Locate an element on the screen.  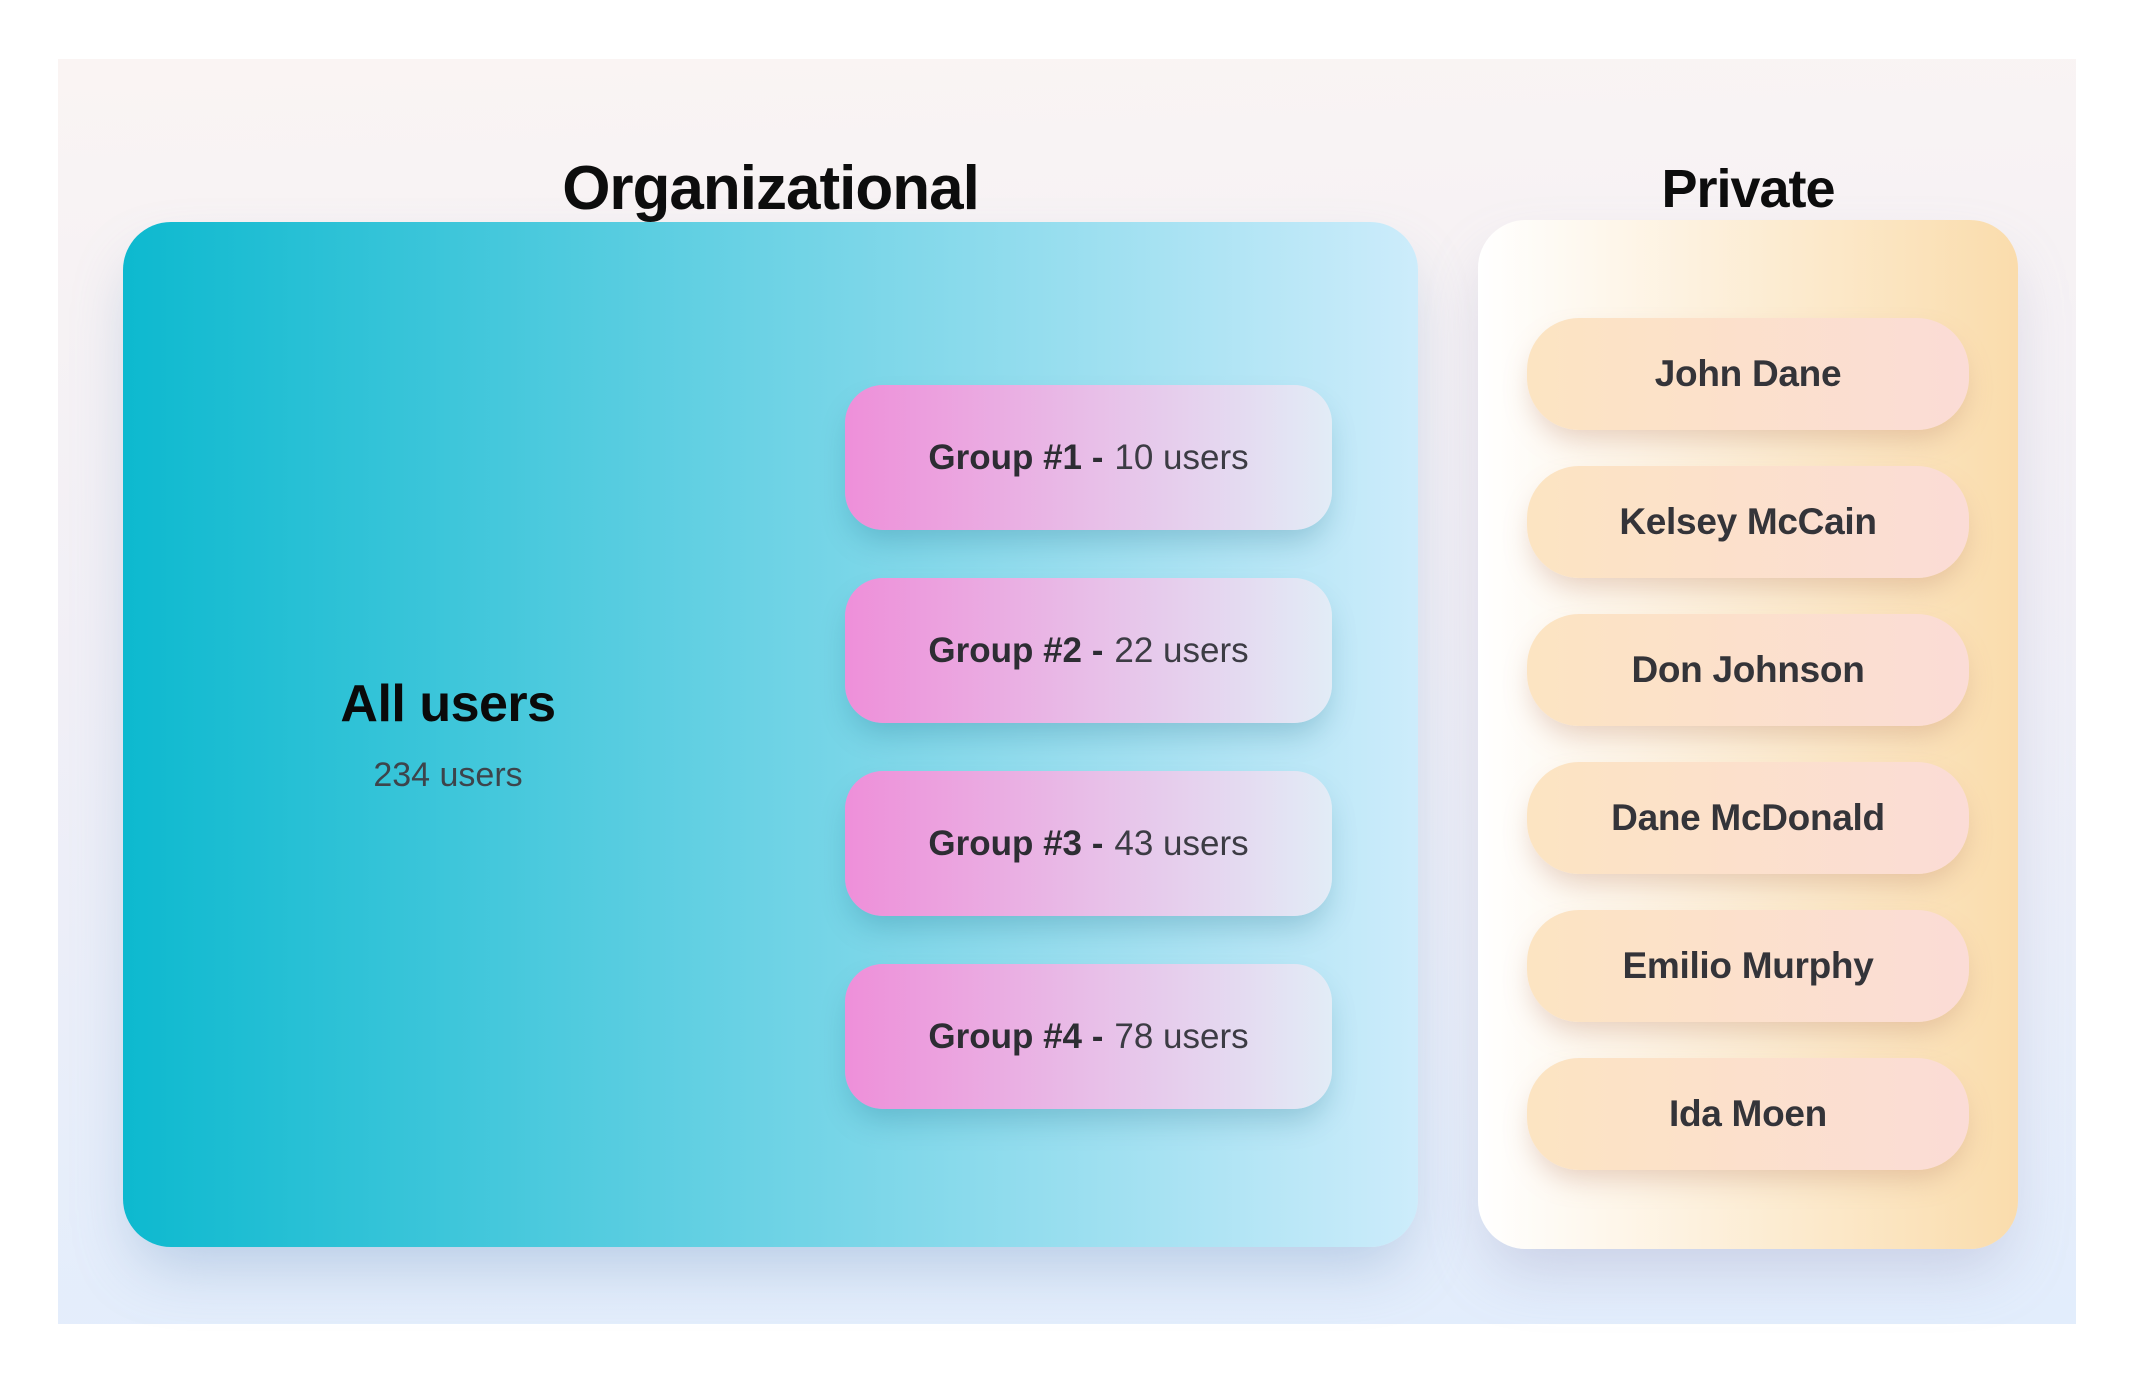
member-pill: John Dane is located at coordinates (1748, 374).